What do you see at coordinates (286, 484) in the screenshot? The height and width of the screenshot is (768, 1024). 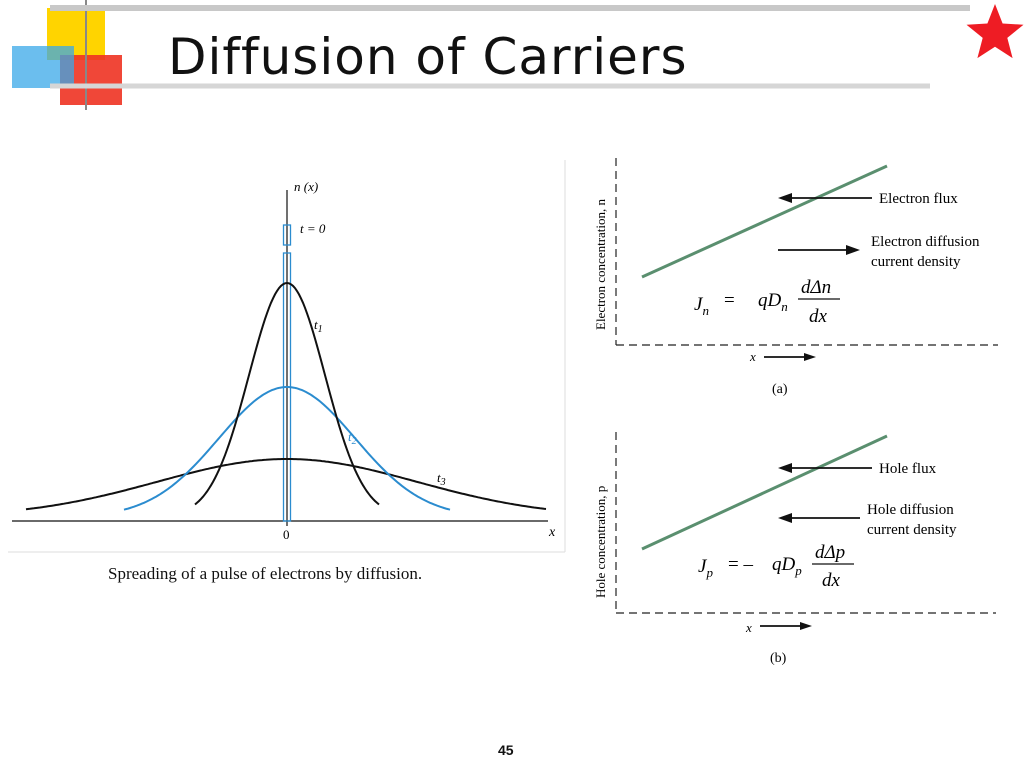 I see `curve-t3` at bounding box center [286, 484].